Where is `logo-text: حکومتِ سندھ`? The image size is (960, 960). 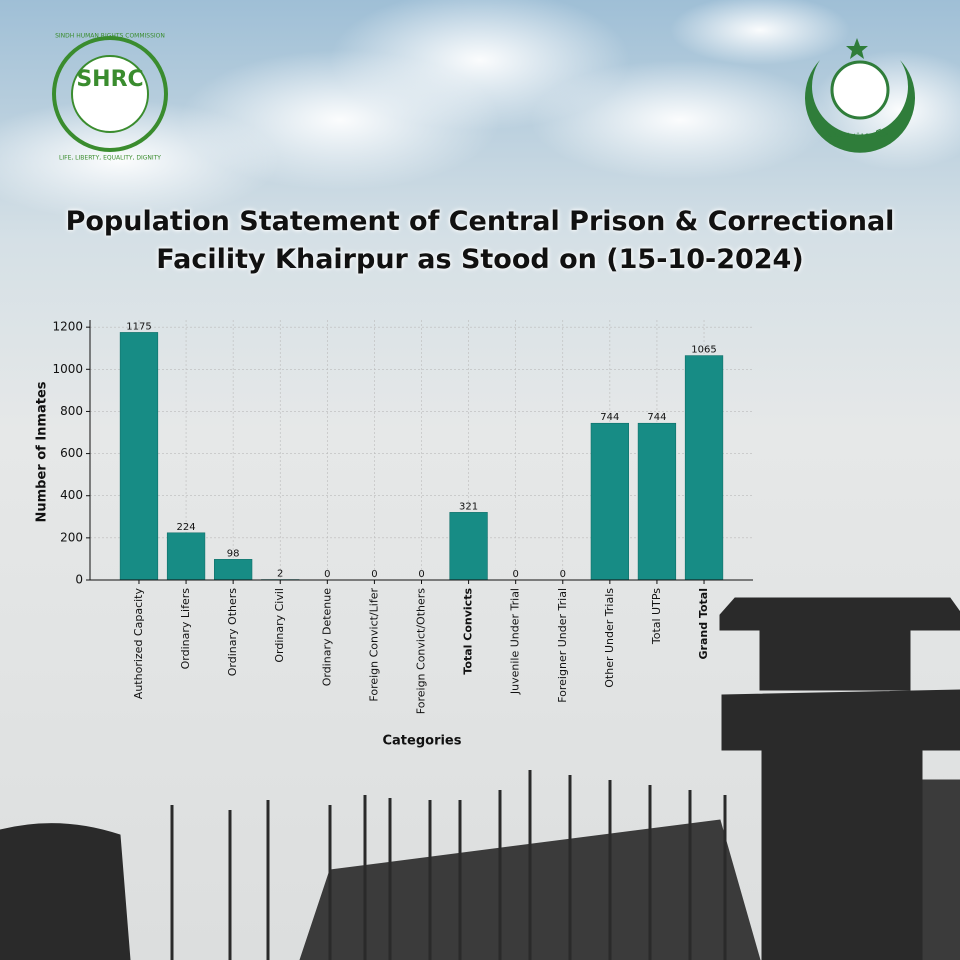 logo-text: حکومتِ سندھ is located at coordinates (856, 133).